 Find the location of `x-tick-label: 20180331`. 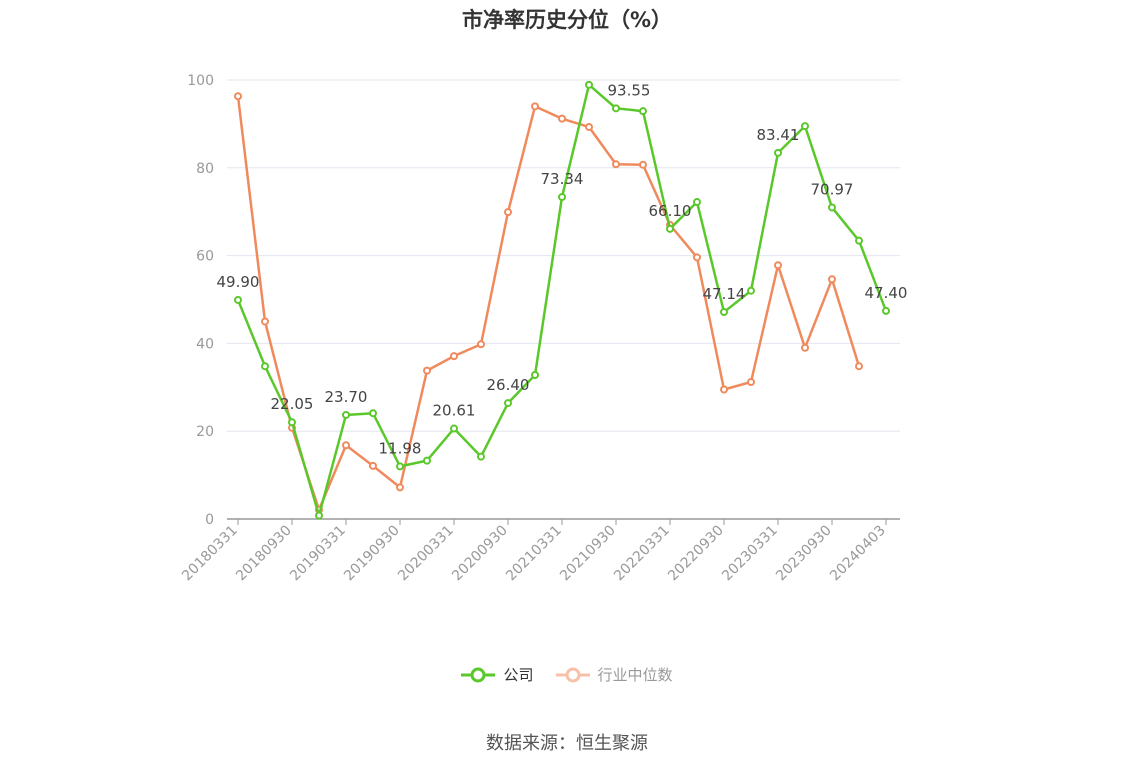

x-tick-label: 20180331 is located at coordinates (210, 554).